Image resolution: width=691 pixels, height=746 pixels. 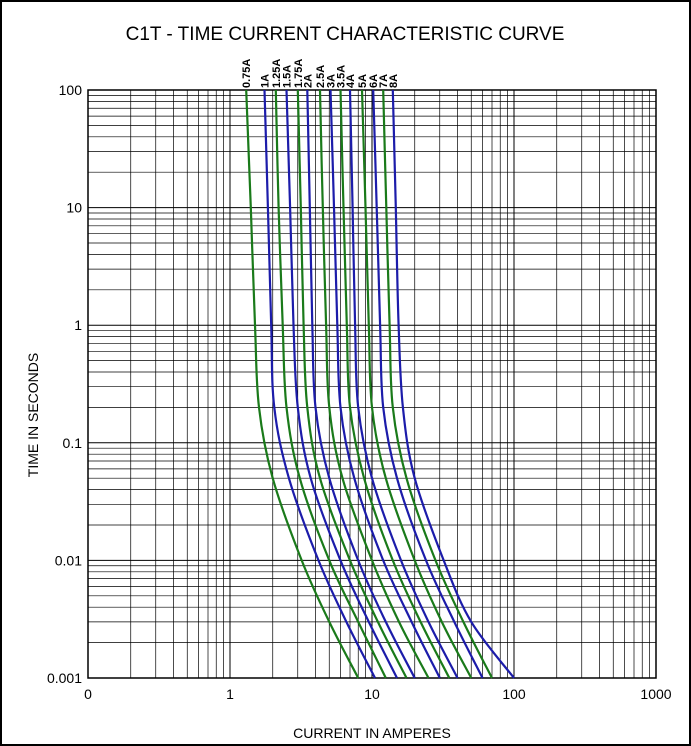 What do you see at coordinates (437, 384) in the screenshot?
I see `curve-7A` at bounding box center [437, 384].